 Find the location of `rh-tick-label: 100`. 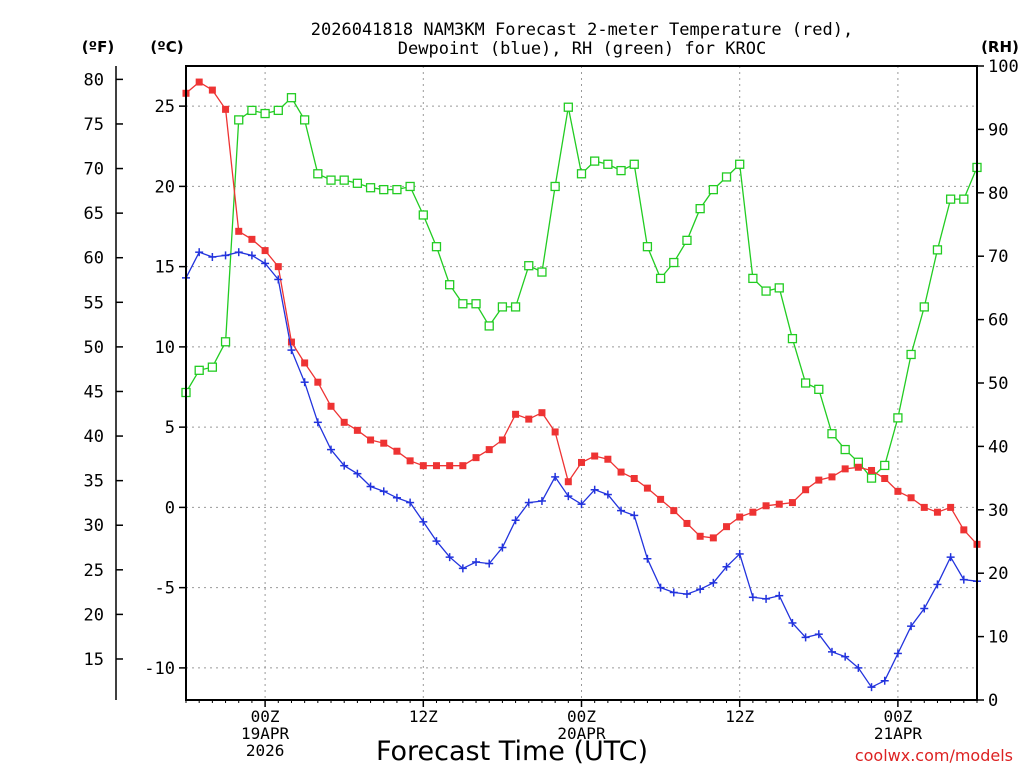

rh-tick-label: 100 is located at coordinates (1003, 67).